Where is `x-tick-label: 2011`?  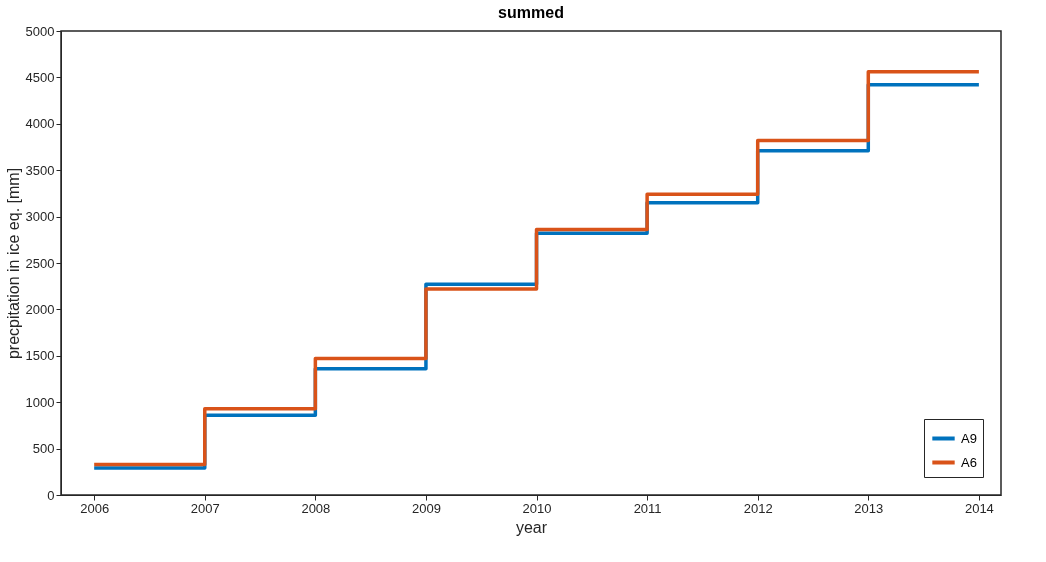 x-tick-label: 2011 is located at coordinates (647, 508).